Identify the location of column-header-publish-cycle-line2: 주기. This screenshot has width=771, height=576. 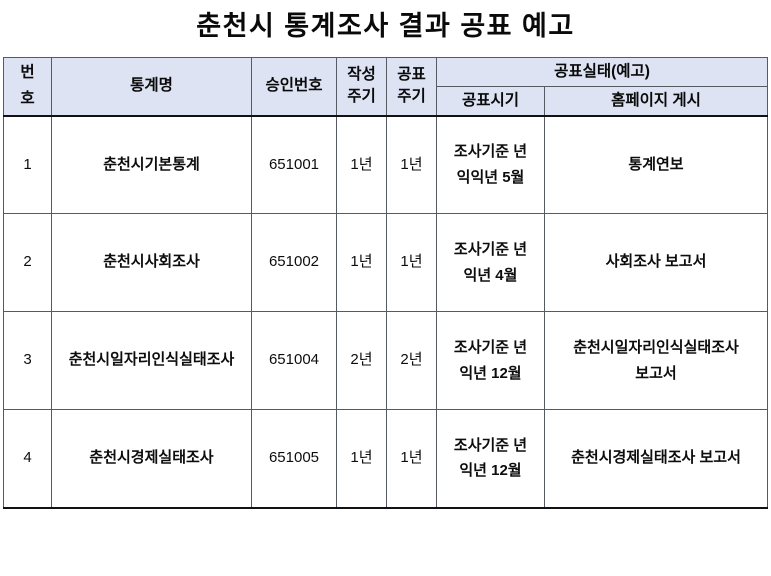
(411, 97).